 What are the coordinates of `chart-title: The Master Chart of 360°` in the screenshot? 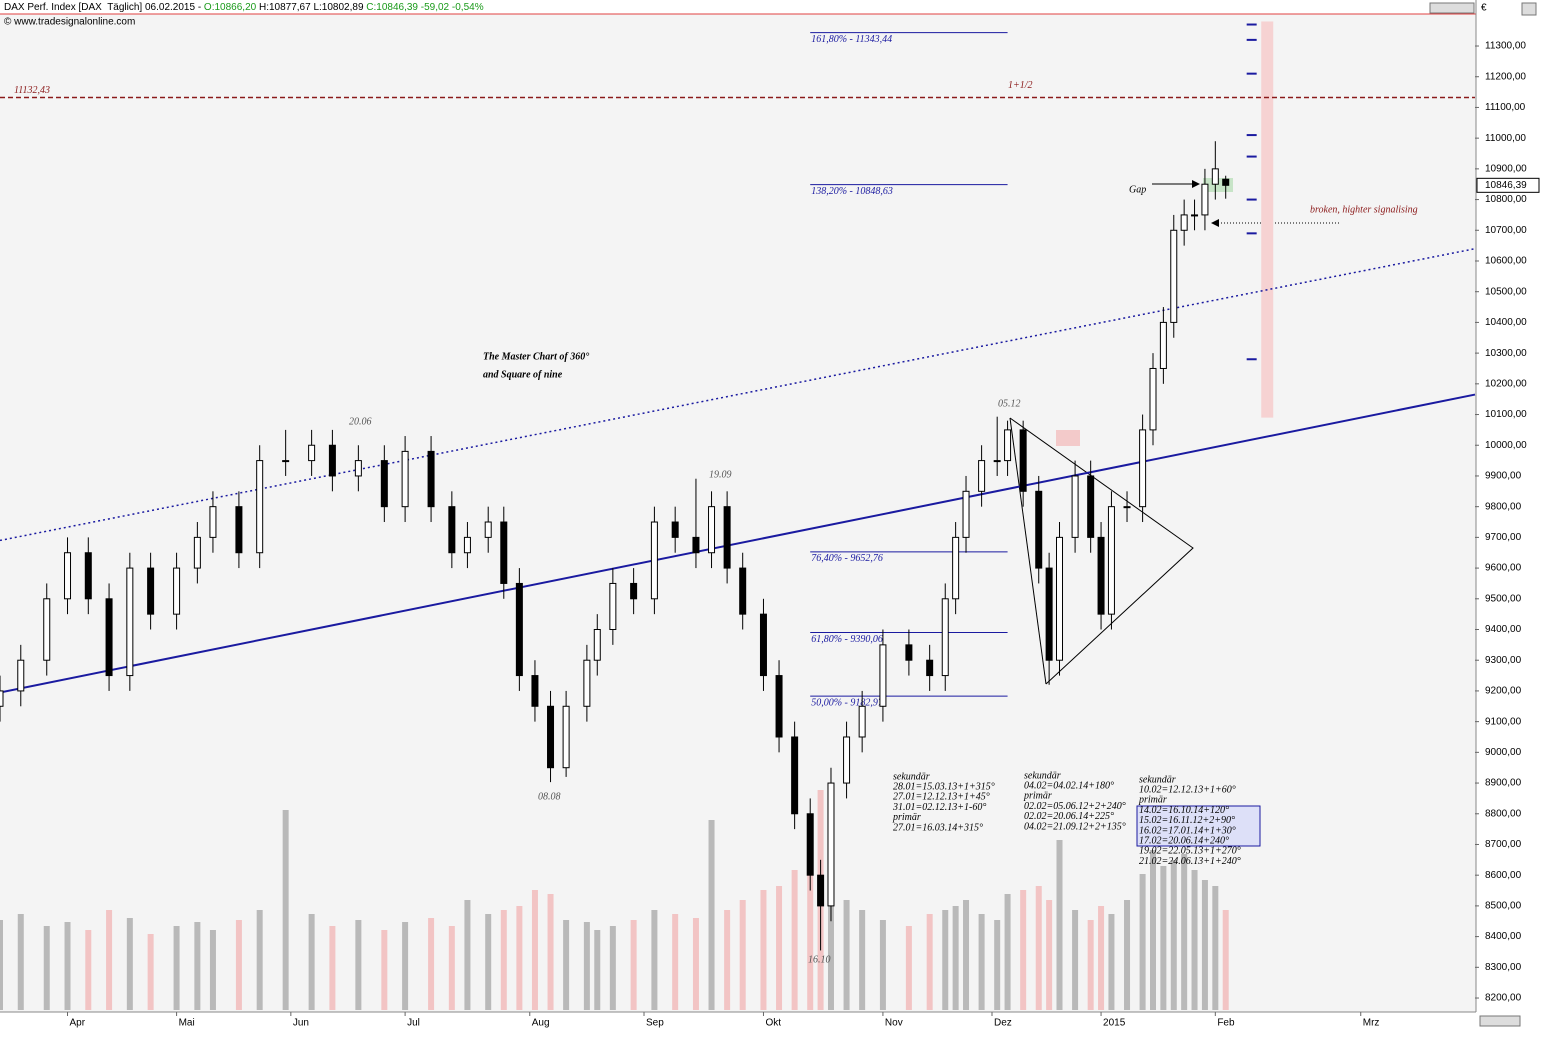 It's located at (536, 356).